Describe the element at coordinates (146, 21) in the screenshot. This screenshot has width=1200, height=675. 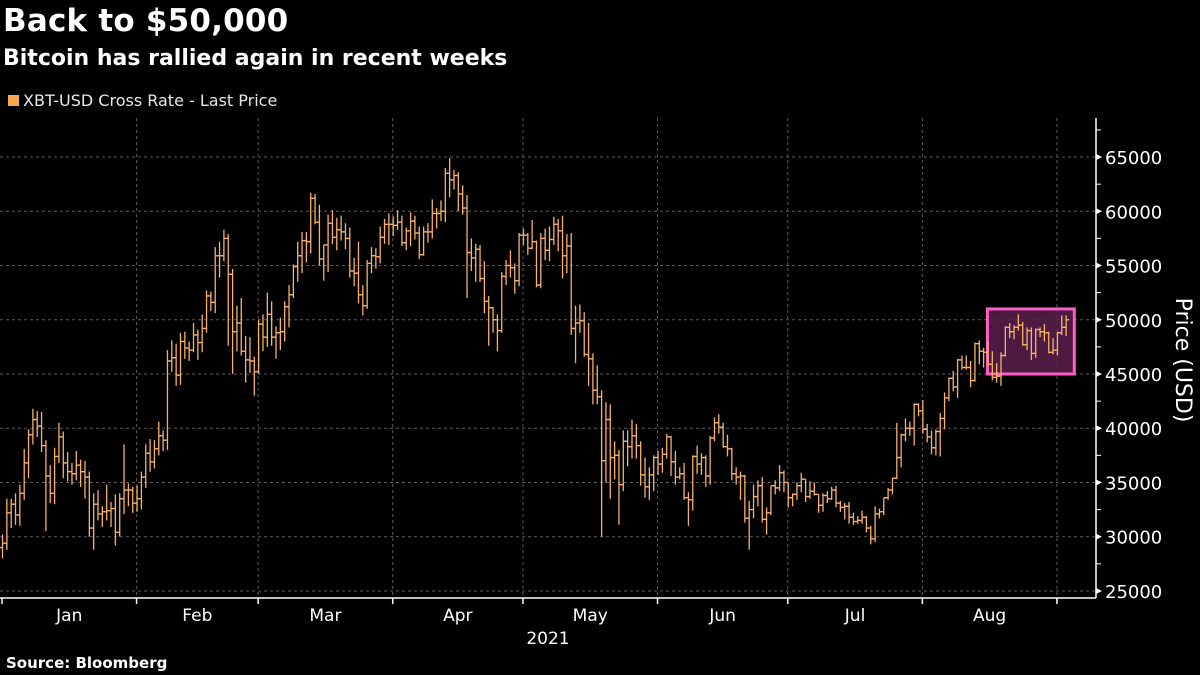
I see `chart-title: Back to $50,000` at that location.